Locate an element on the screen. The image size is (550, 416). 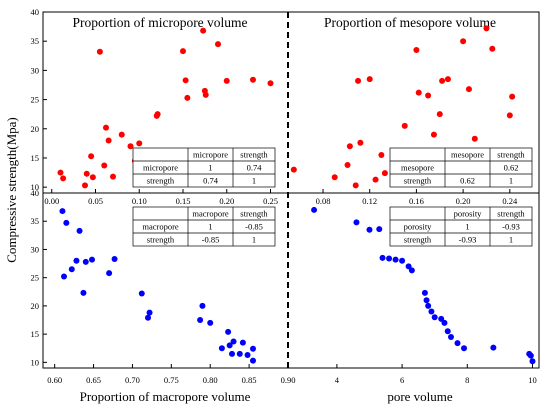
x-tick-label: 0.65 is located at coordinates (93, 380).